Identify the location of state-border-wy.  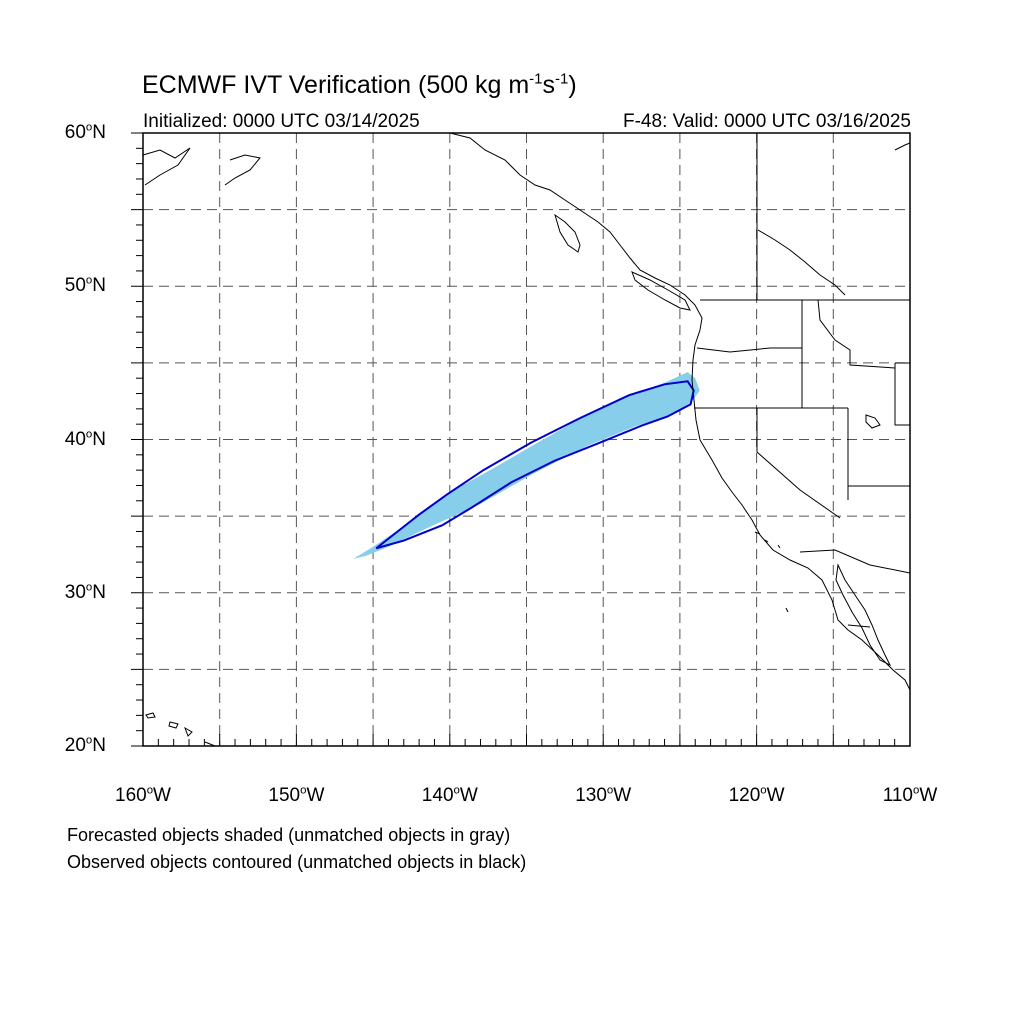
(902, 394).